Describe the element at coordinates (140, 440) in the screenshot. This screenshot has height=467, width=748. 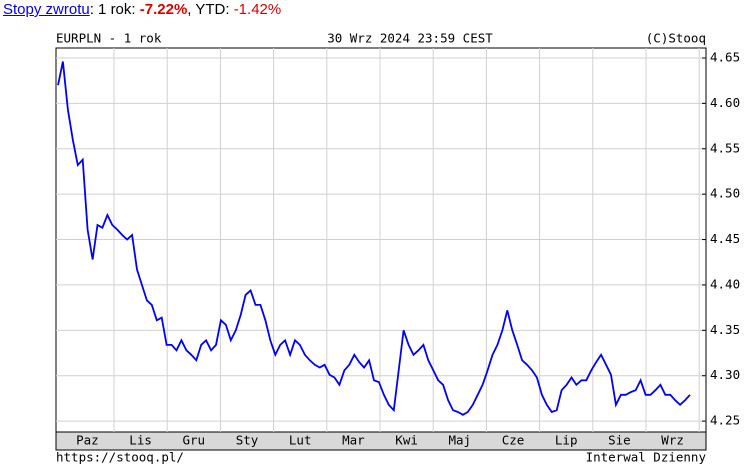
I see `x-tick-label: Lis` at that location.